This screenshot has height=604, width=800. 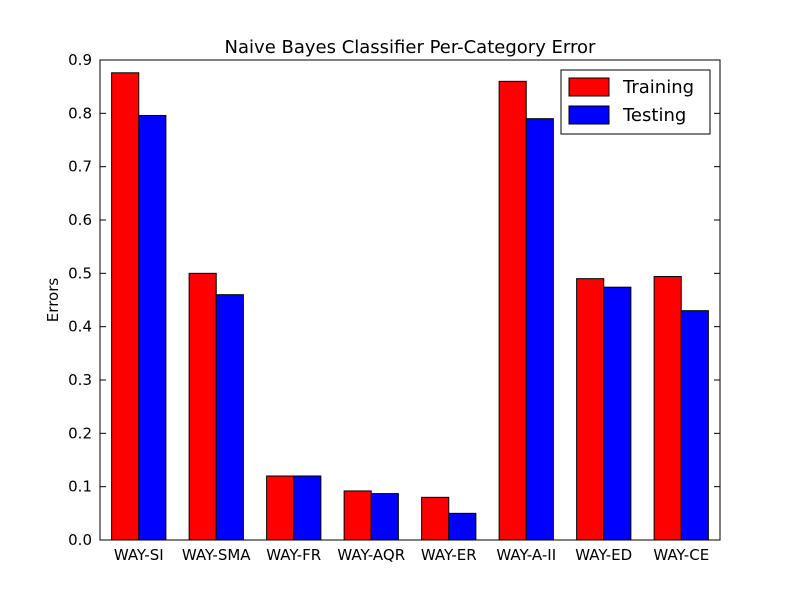 I want to click on x-tick-label: WAY-SI, so click(x=139, y=555).